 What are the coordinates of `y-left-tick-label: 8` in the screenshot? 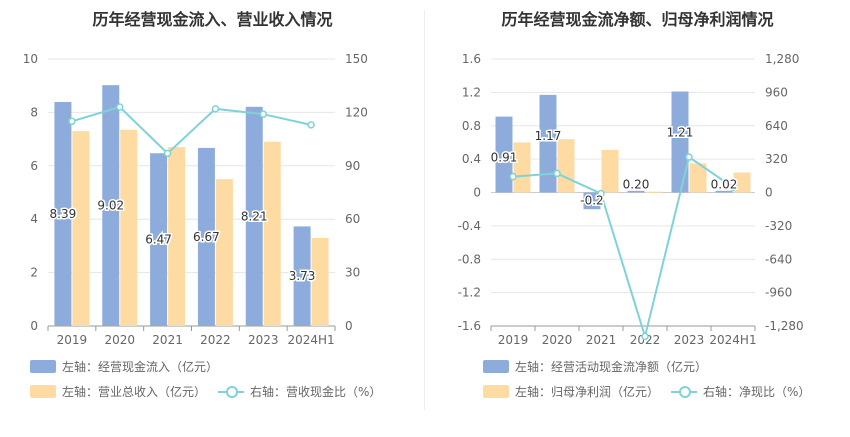 It's located at (34, 112).